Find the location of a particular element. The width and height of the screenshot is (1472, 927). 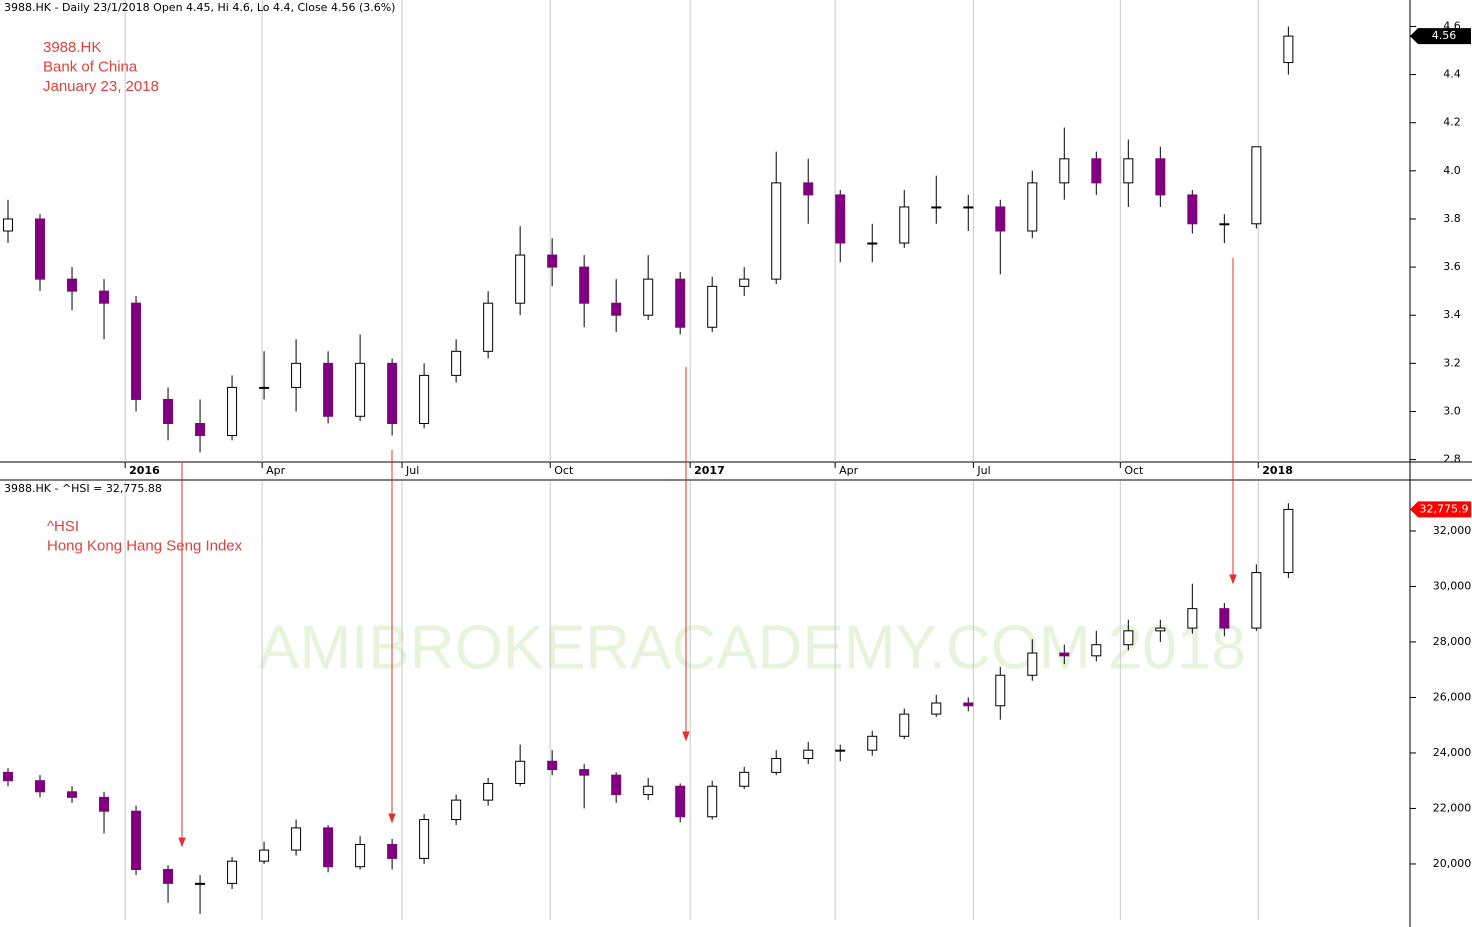

y-tick-label: 3.0 is located at coordinates (1452, 410).